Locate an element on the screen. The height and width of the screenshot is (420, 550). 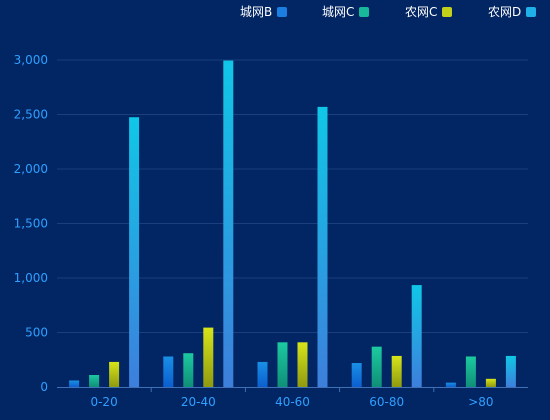
legend-item-series-1: 城网B is located at coordinates (264, 12).